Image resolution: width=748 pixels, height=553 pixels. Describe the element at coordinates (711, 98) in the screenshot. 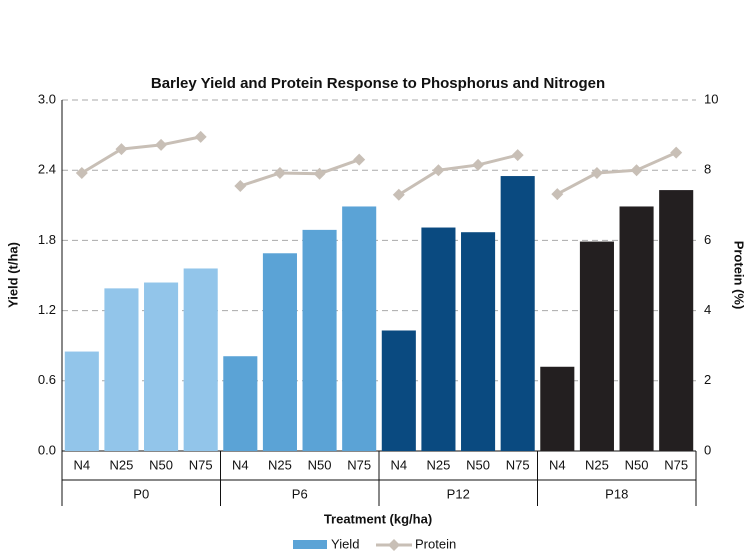

I see `y2-tick-label: 10` at that location.